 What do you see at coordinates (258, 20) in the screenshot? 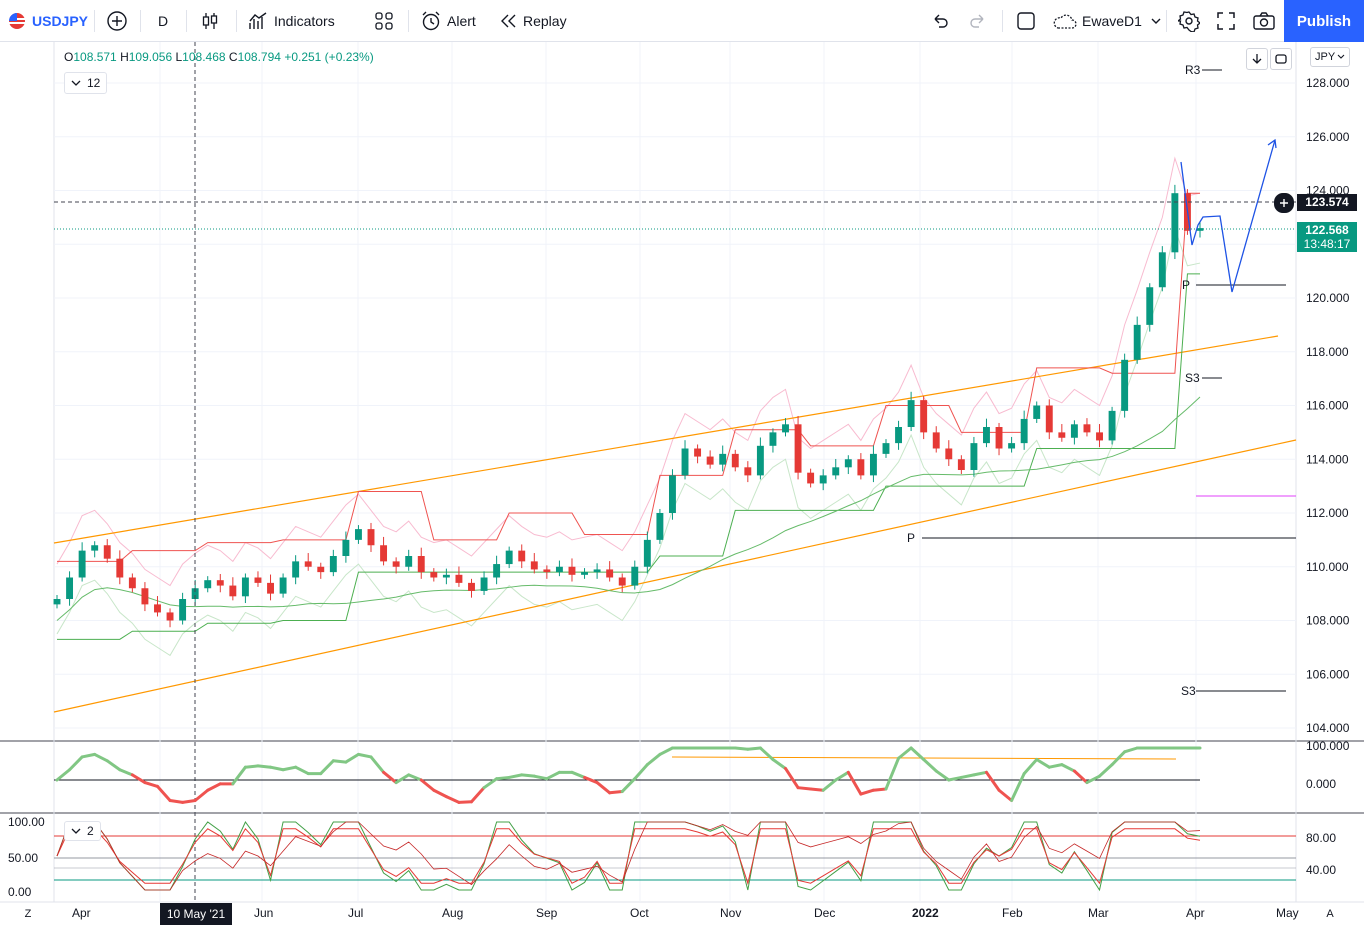
I see `indicators-icon` at bounding box center [258, 20].